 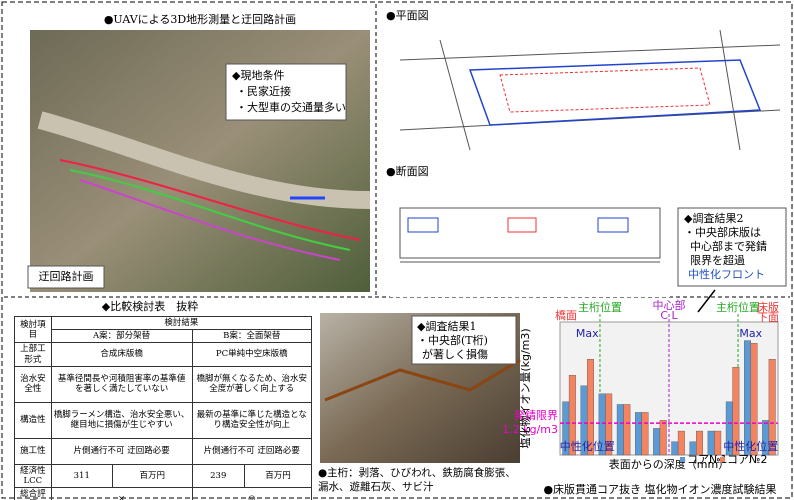 I want to click on row-label: 総合評価, so click(x=33, y=493).